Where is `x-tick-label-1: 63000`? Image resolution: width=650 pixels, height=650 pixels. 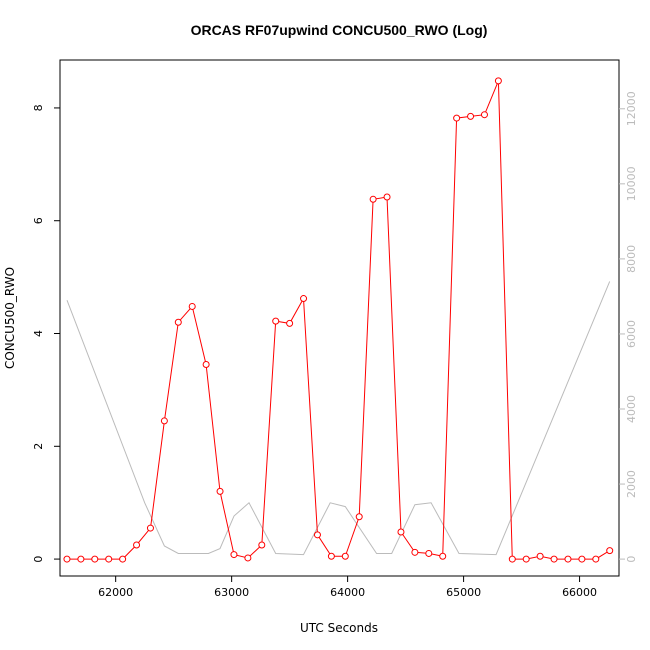 x-tick-label-1: 63000 is located at coordinates (231, 592).